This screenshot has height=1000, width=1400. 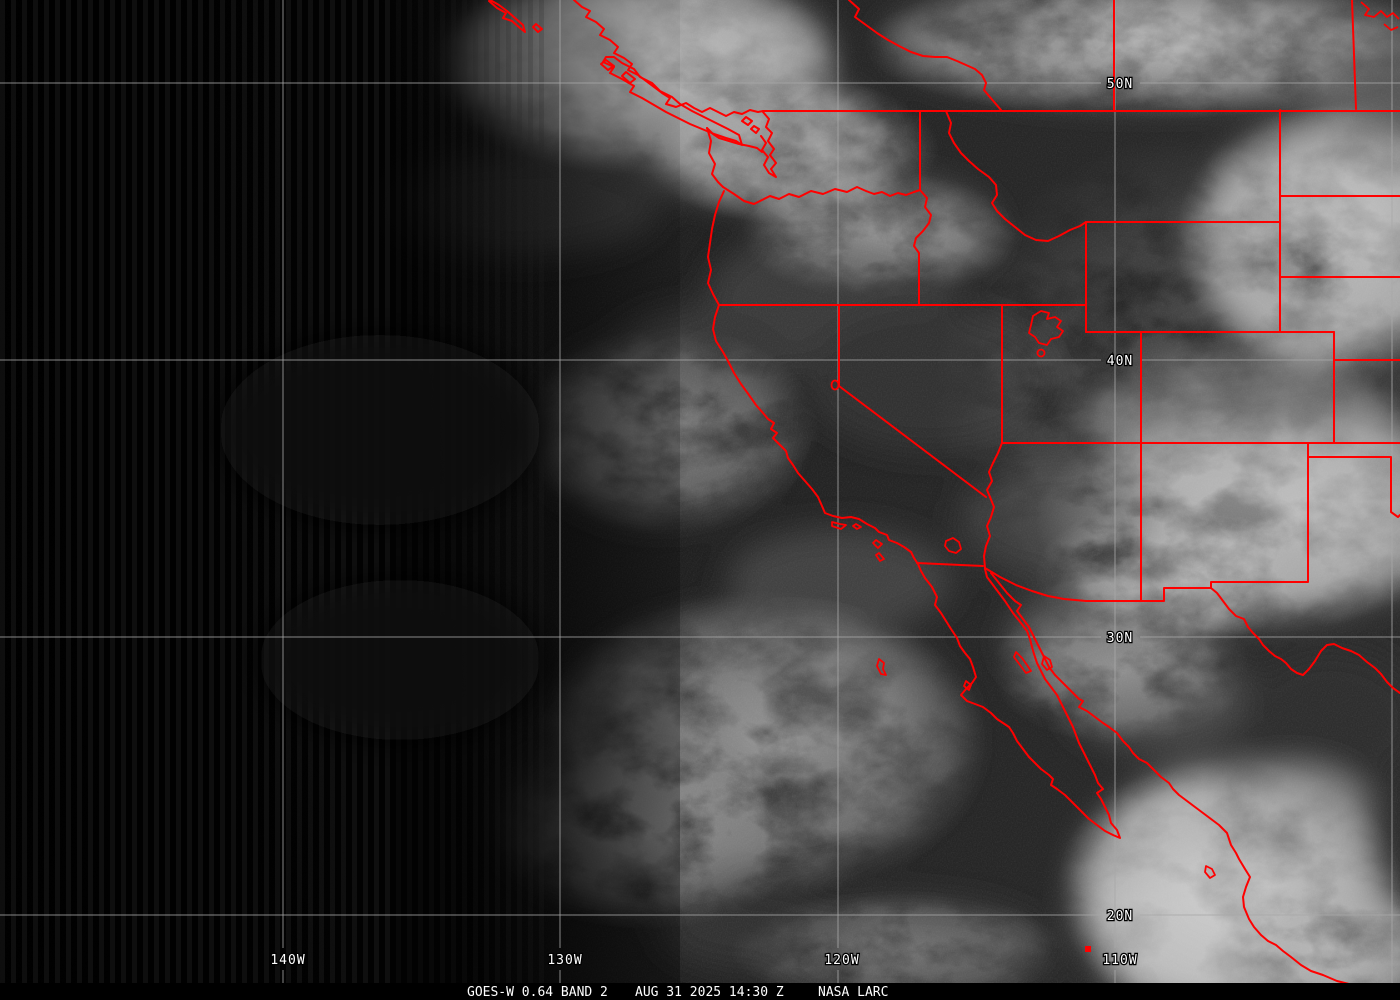 I want to click on nevada-arizona-river, so click(x=994, y=470).